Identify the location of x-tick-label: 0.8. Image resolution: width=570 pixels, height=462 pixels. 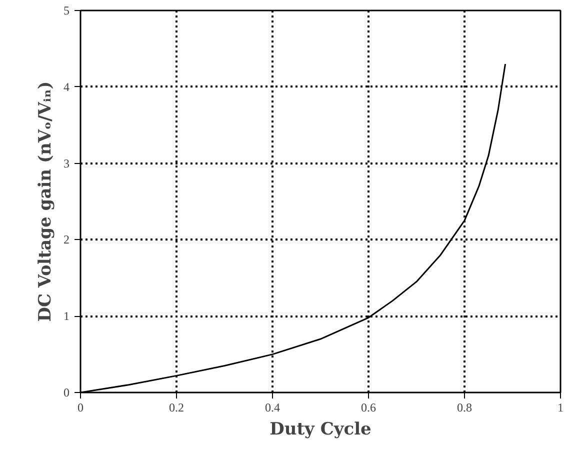
(464, 407).